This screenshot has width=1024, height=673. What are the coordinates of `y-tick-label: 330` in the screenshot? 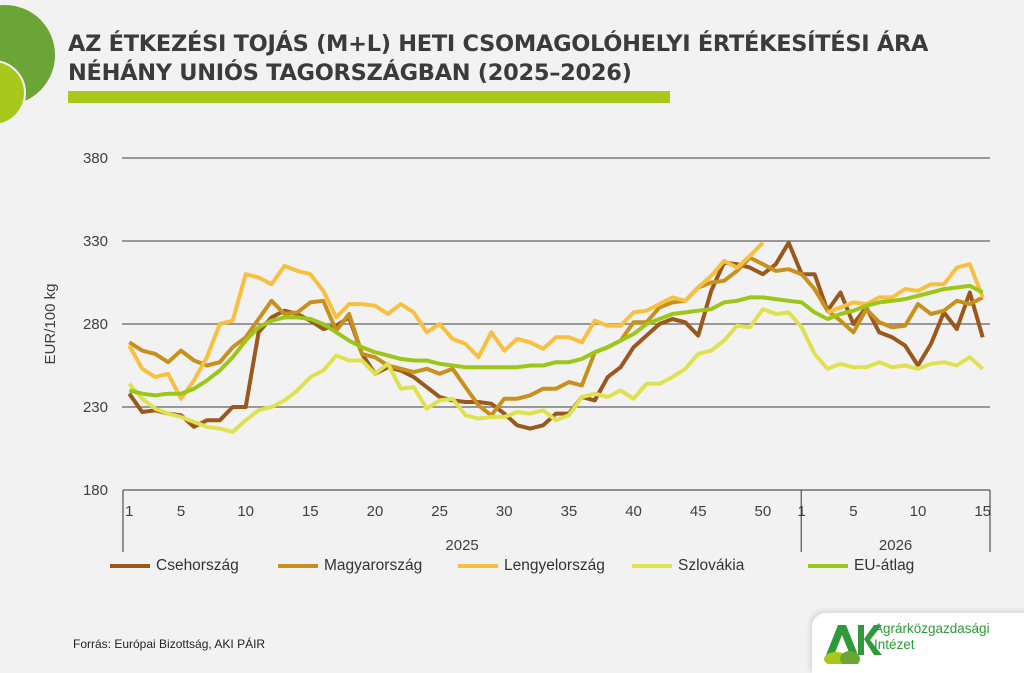 It's located at (95, 241).